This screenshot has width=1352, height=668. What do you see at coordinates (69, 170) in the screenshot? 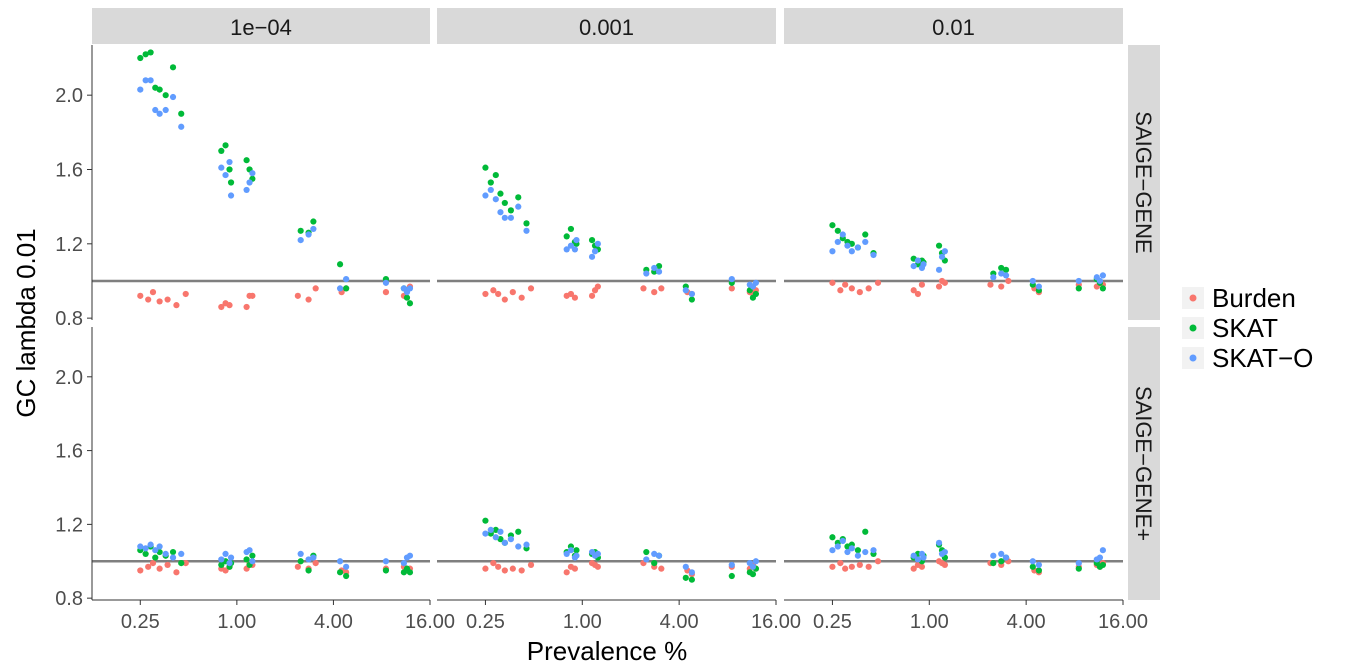
I see `y-tick-label: 1.6` at bounding box center [69, 170].